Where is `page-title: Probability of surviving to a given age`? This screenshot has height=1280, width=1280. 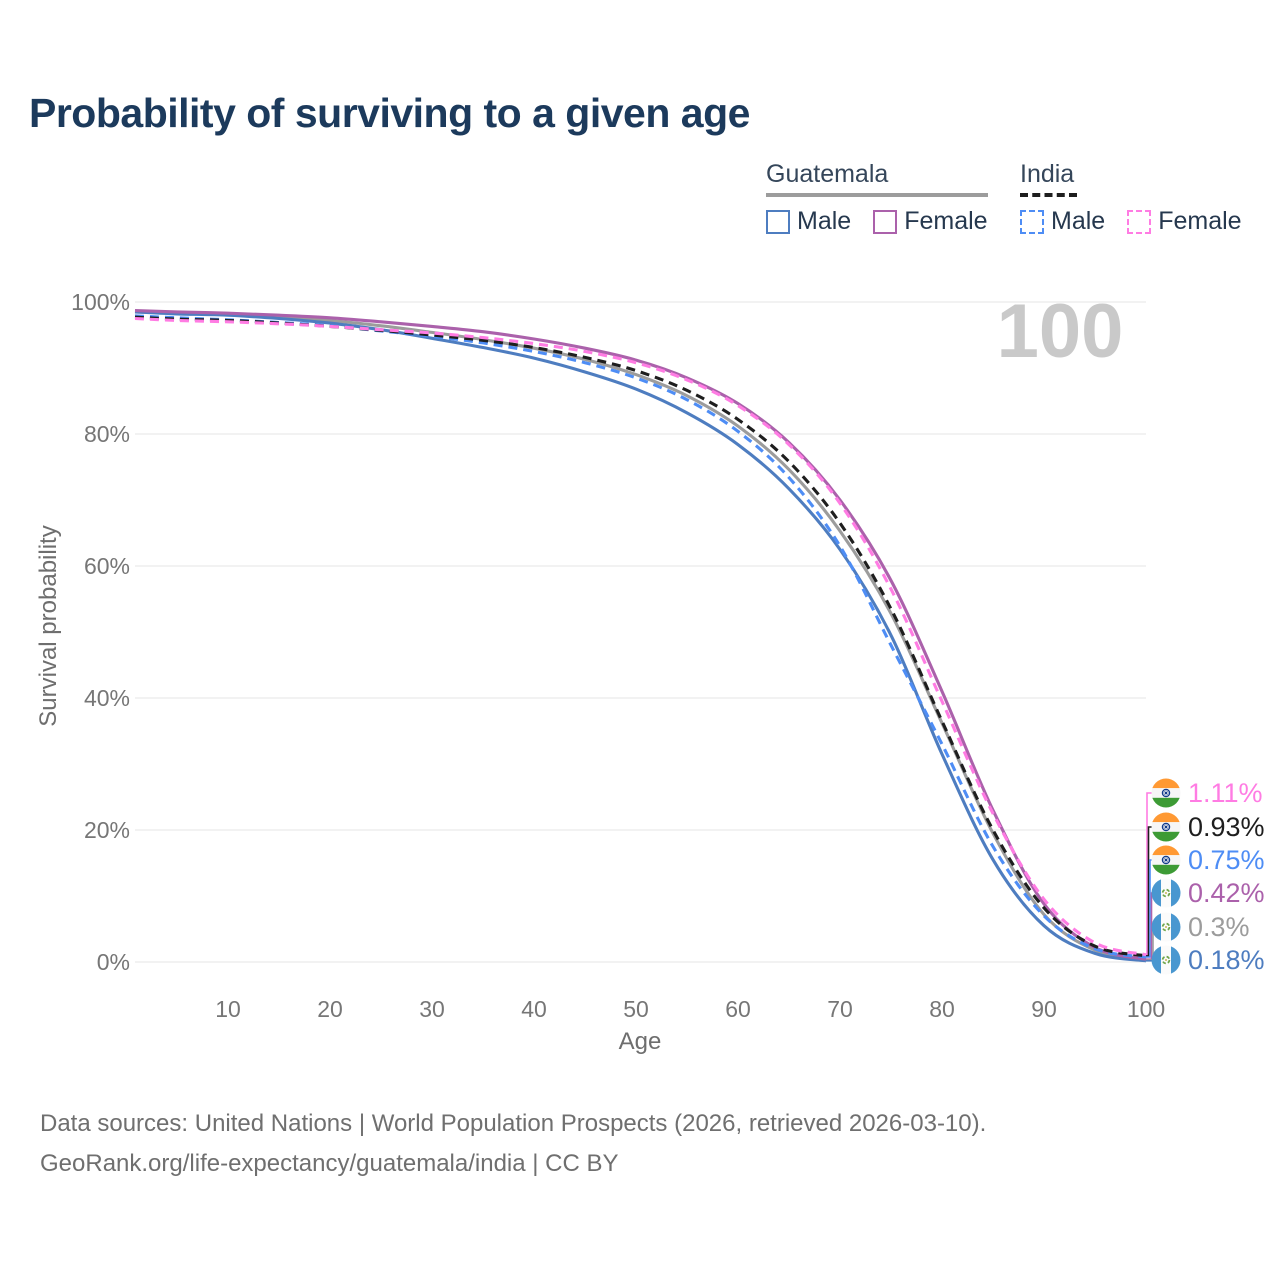
page-title: Probability of surviving to a given age is located at coordinates (389, 113).